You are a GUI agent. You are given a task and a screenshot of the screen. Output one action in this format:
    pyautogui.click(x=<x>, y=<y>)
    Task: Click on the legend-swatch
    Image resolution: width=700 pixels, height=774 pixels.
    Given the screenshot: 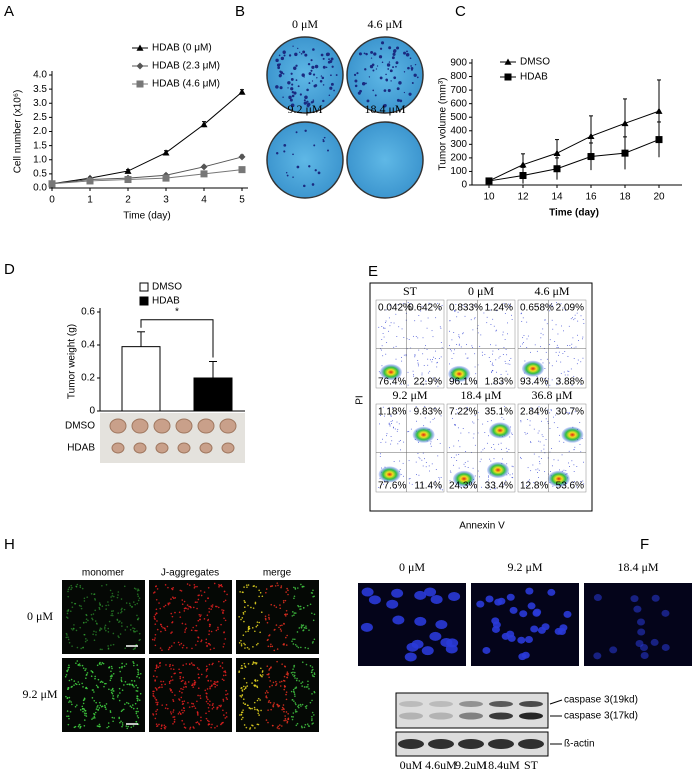 What is the action you would take?
    pyautogui.click(x=144, y=301)
    